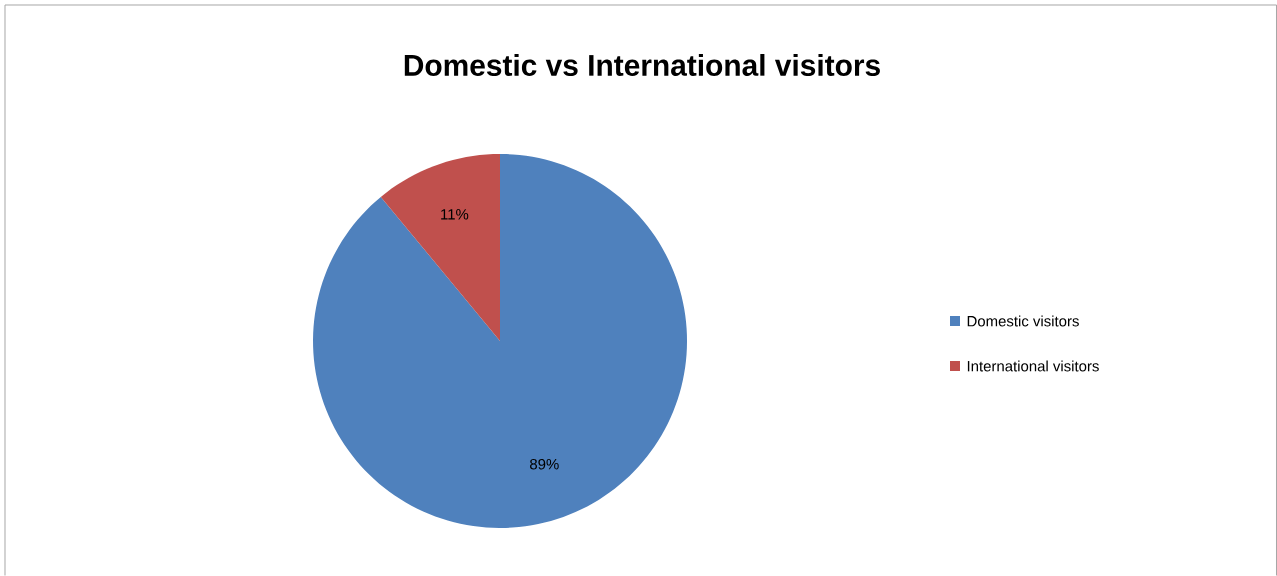  I want to click on data-label: 11%, so click(455, 214).